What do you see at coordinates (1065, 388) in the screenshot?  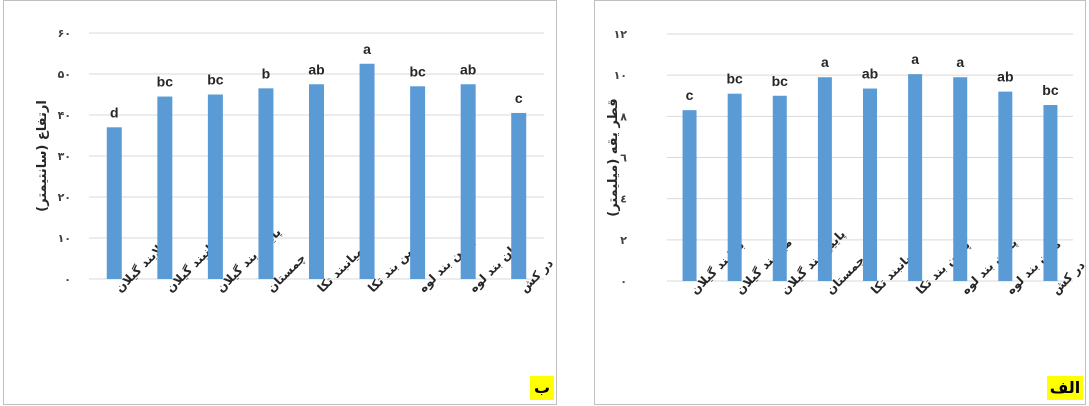 I see `panel-label-a: الف` at bounding box center [1065, 388].